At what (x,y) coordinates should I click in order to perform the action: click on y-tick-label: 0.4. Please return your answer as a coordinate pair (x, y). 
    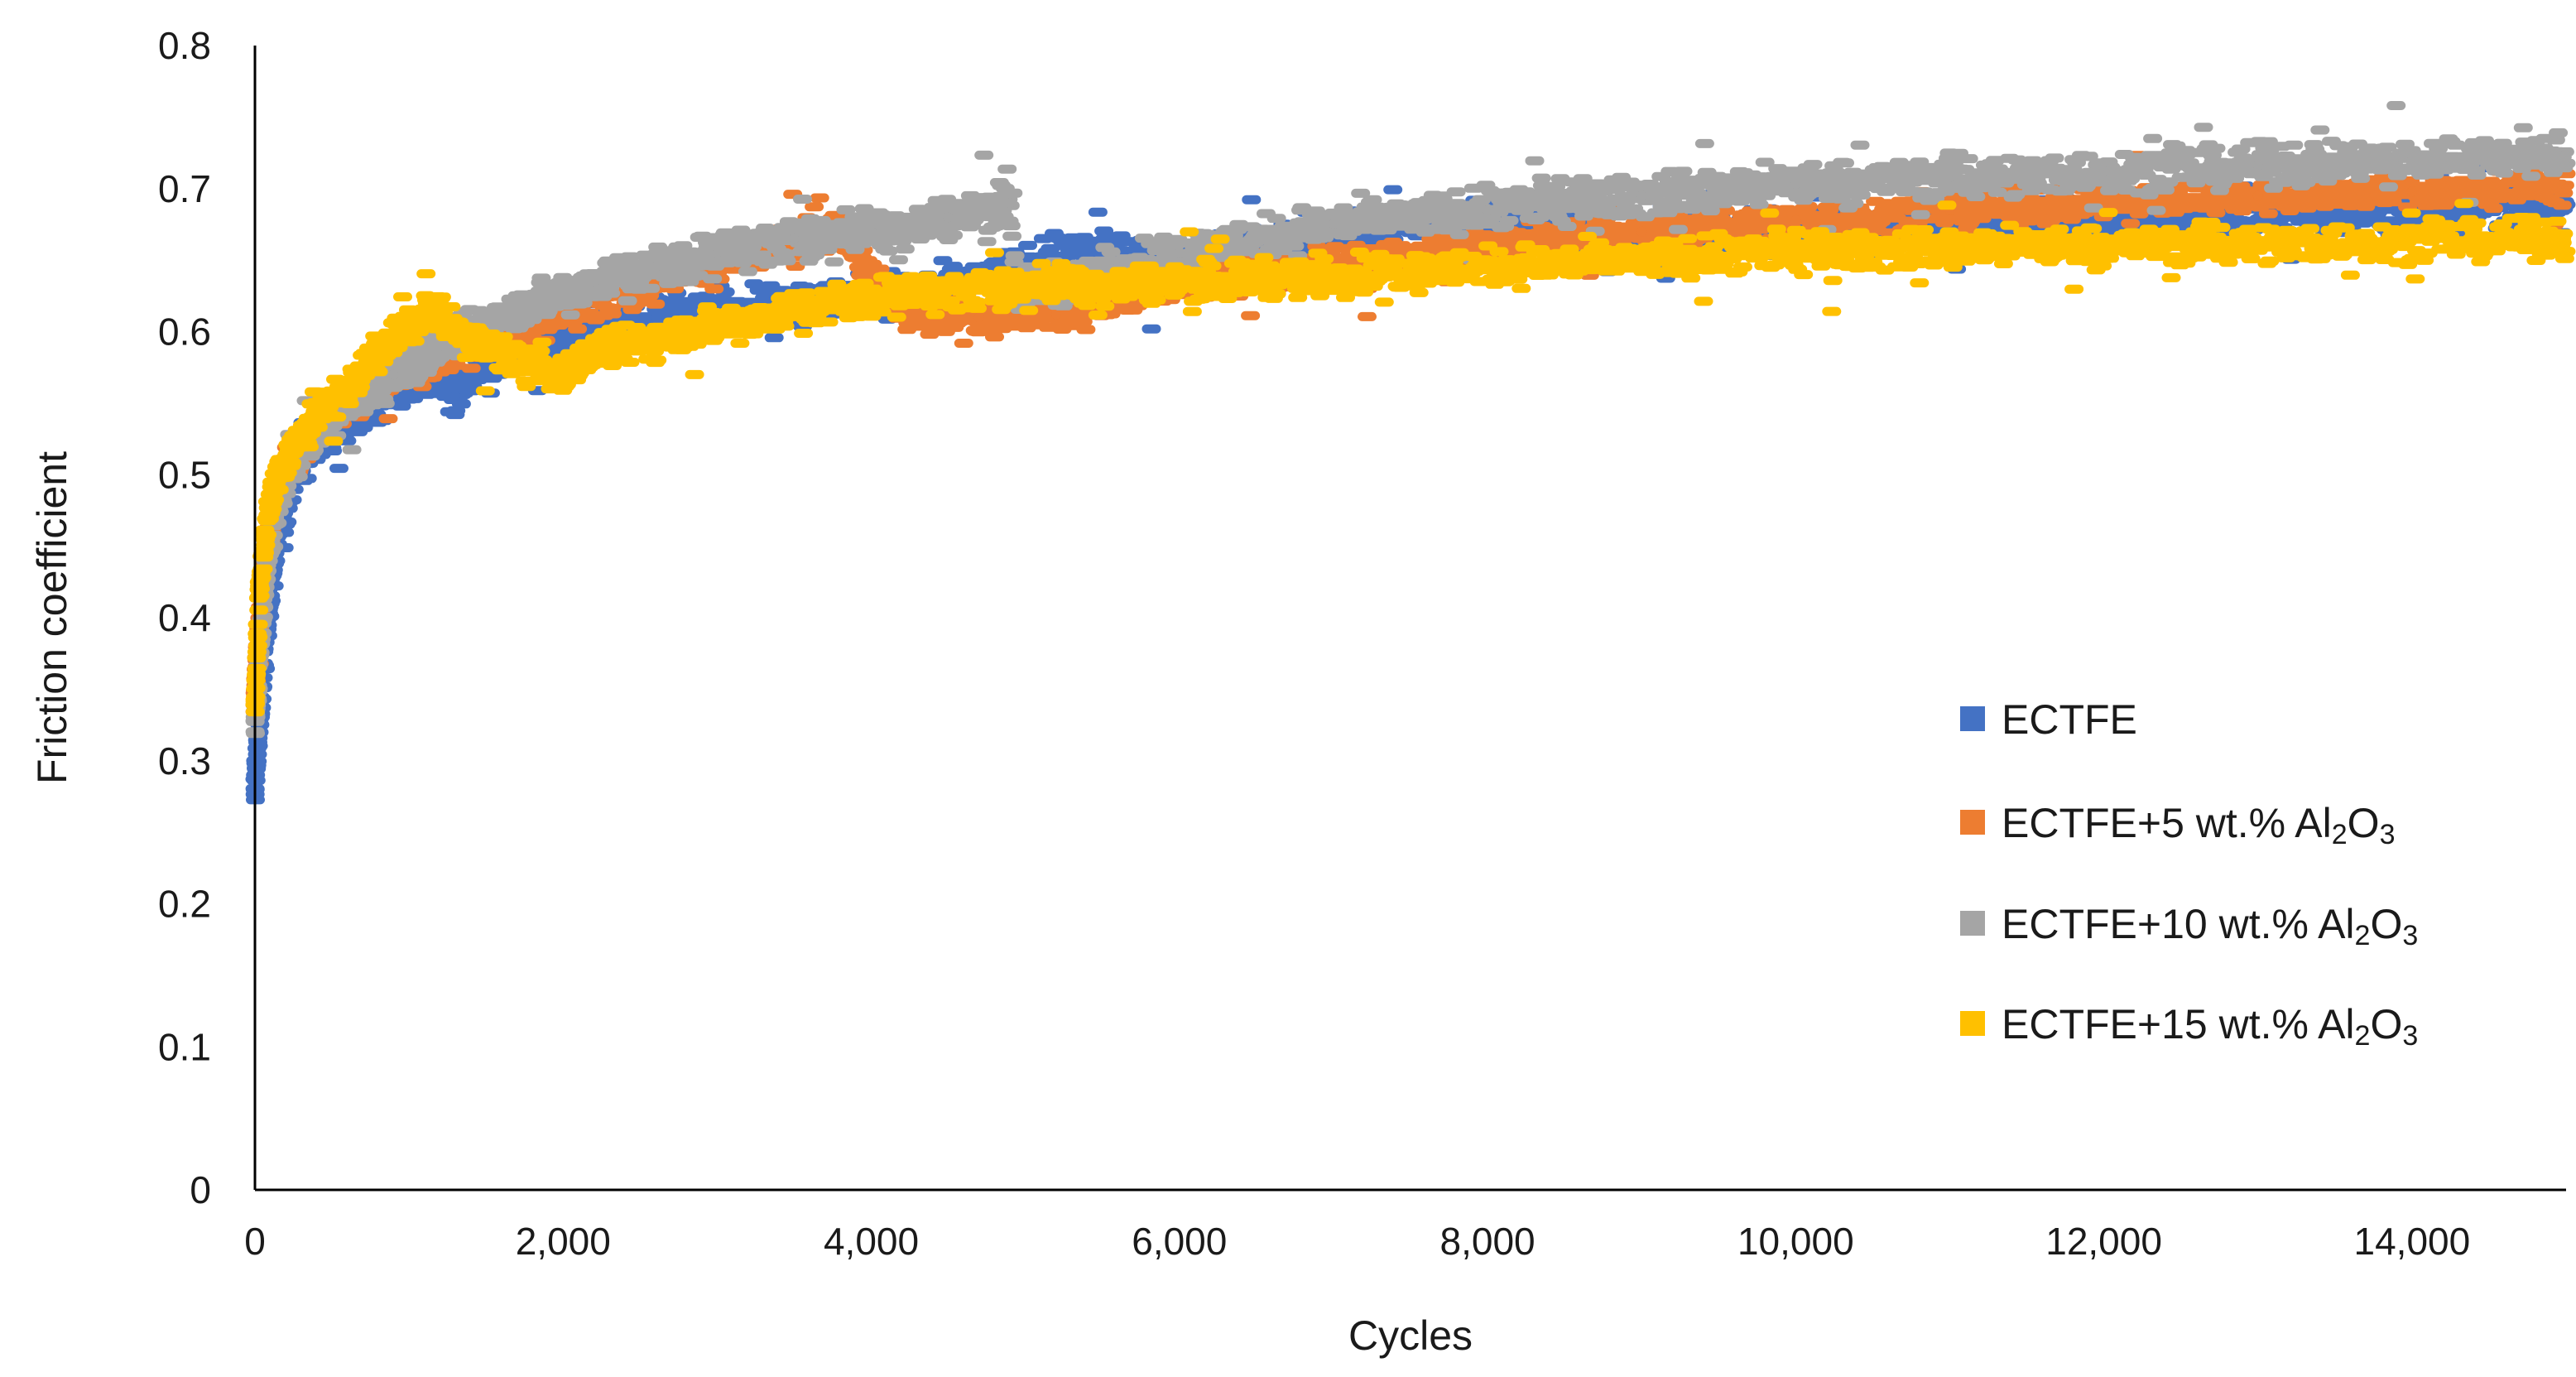
    Looking at the image, I should click on (184, 617).